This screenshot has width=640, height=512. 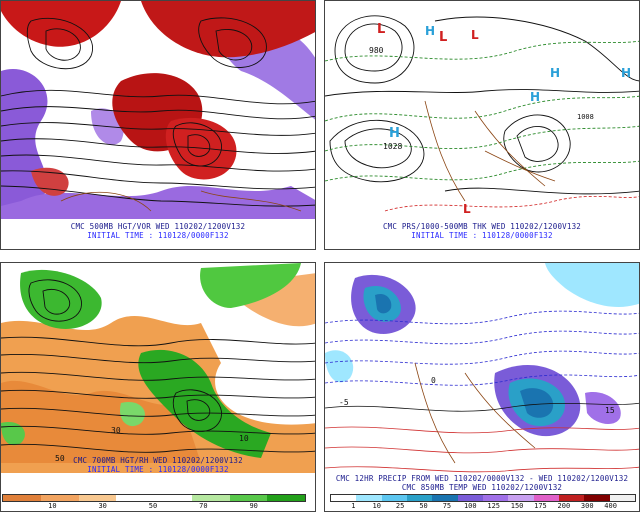 I want to click on colorbar-precip, so click(x=483, y=498).